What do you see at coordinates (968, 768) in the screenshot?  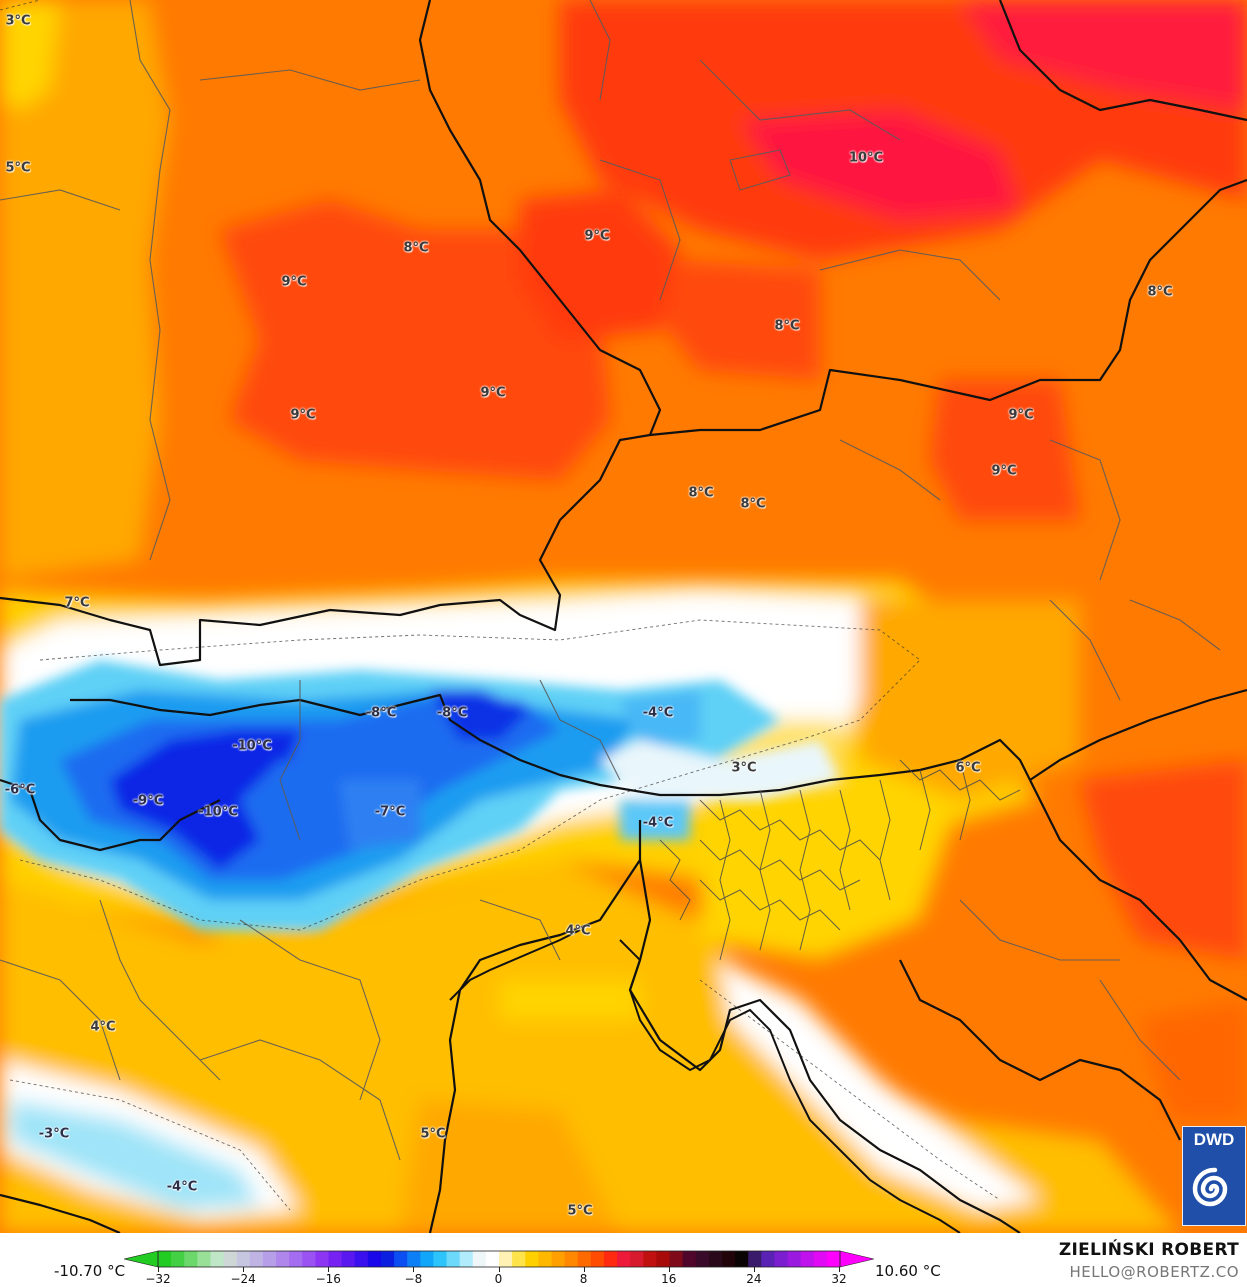 I see `temperature-label: 6°C` at bounding box center [968, 768].